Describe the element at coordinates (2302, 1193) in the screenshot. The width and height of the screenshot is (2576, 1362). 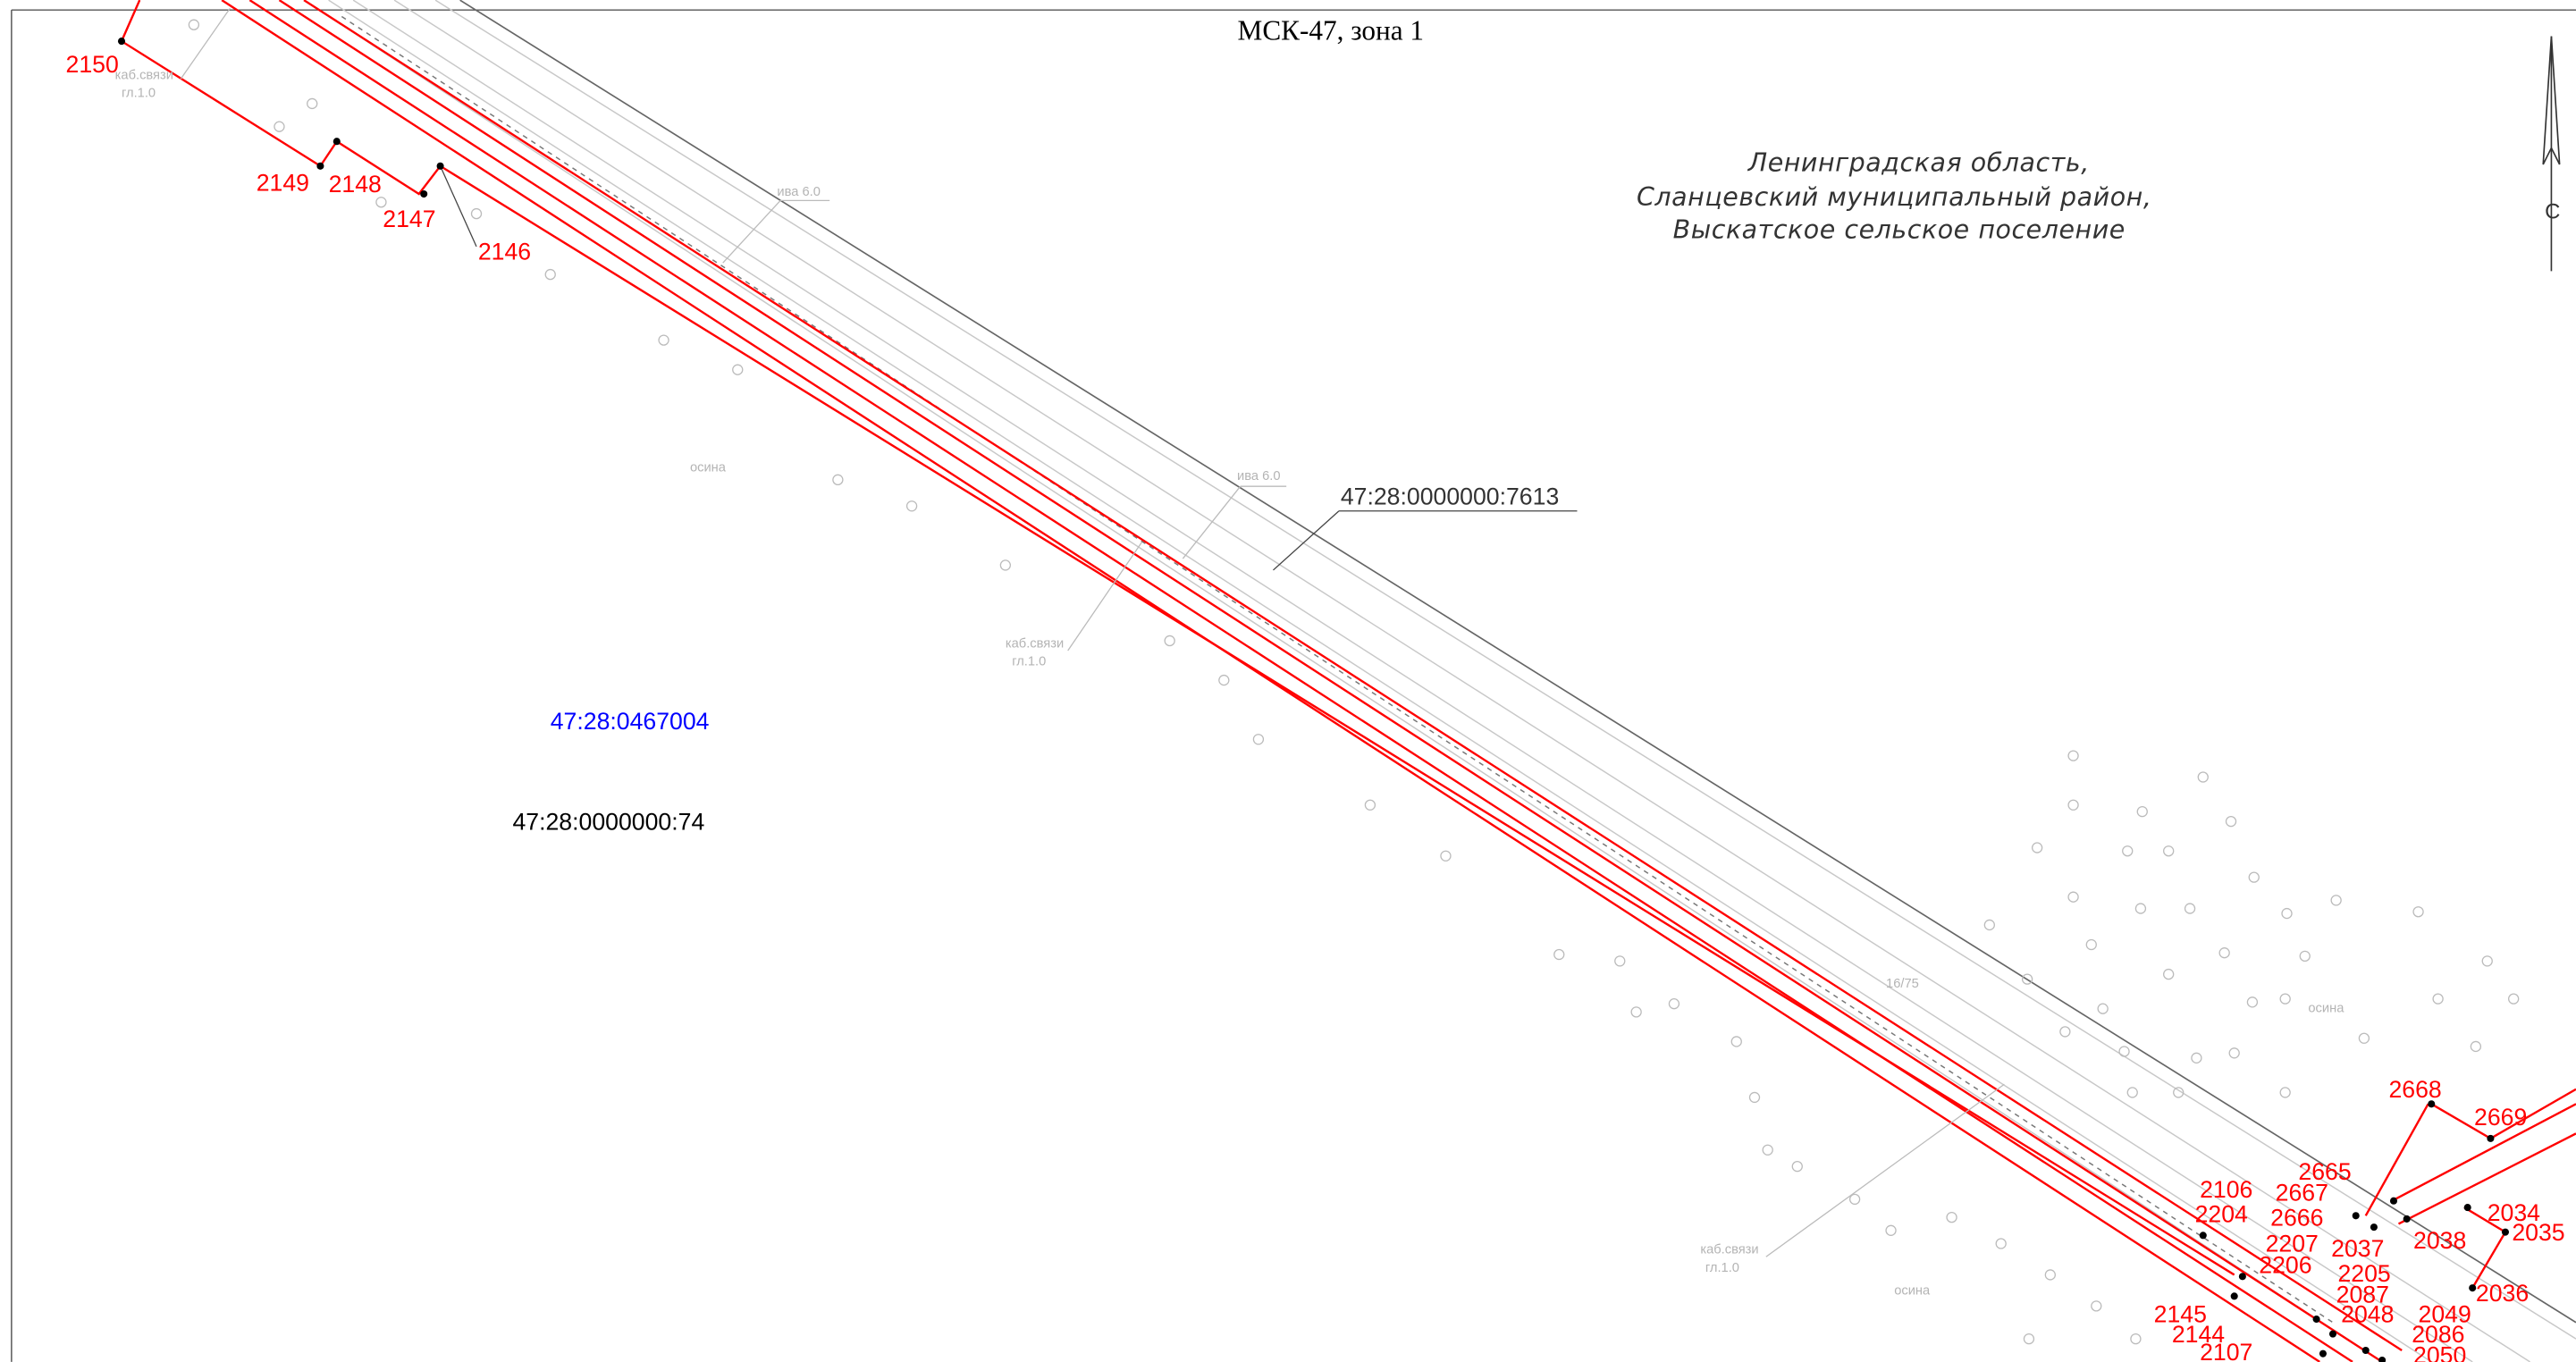
I see `point-label: 2667` at that location.